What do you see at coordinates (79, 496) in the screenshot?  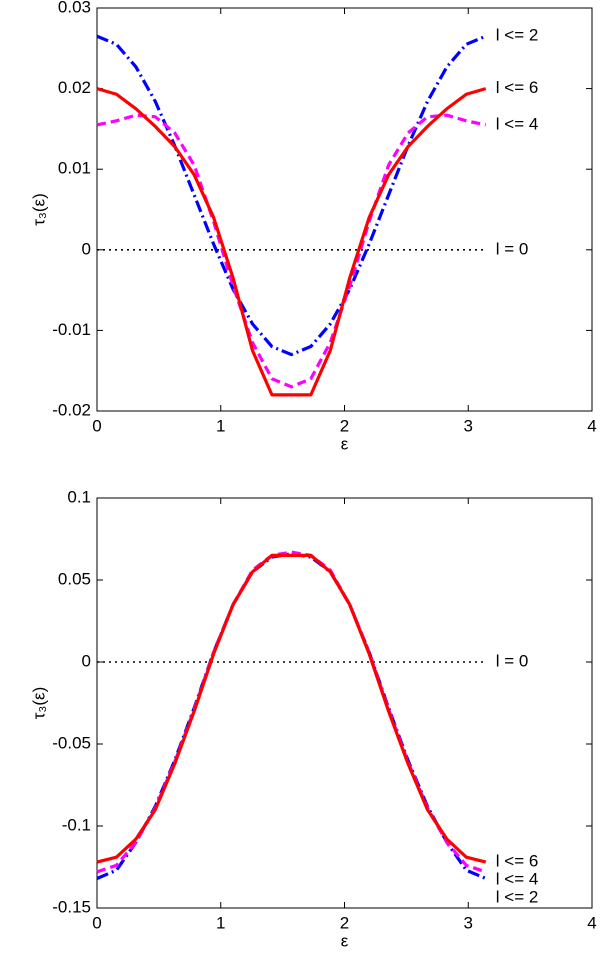 I see `y-tick-label: 0.1` at bounding box center [79, 496].